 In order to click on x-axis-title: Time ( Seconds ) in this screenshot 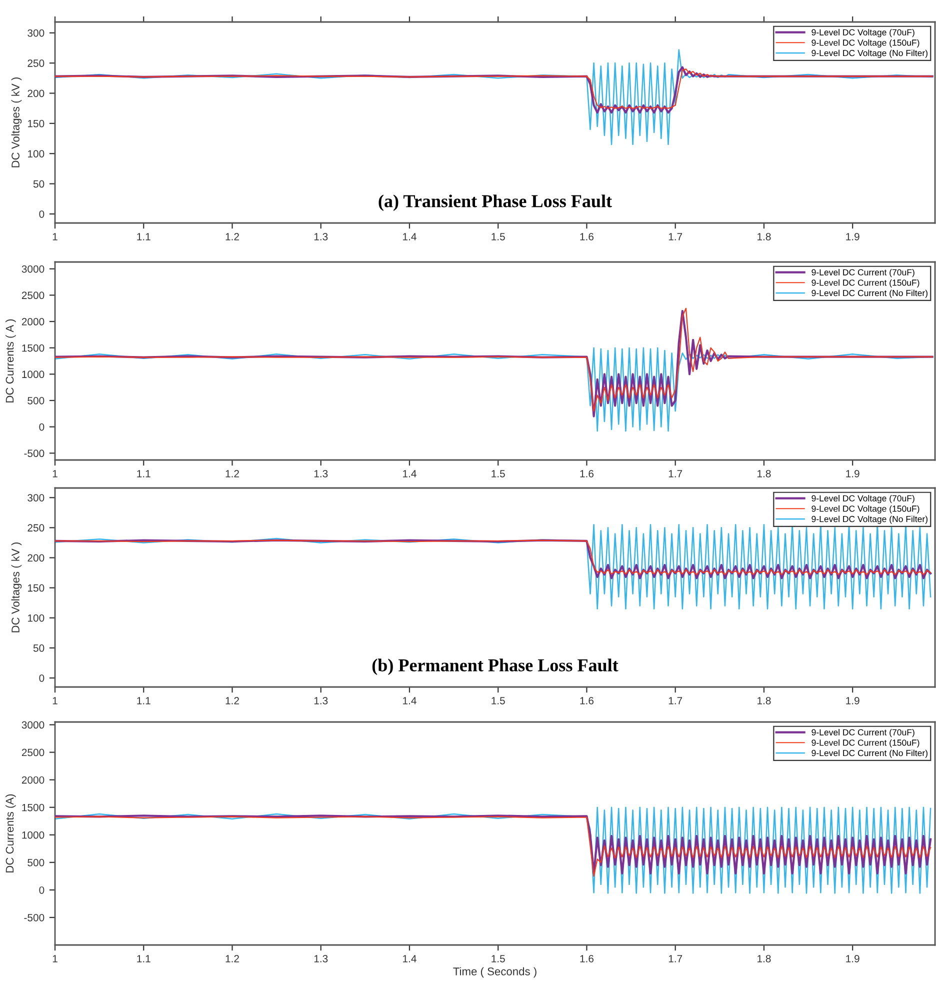, I will do `click(494, 972)`.